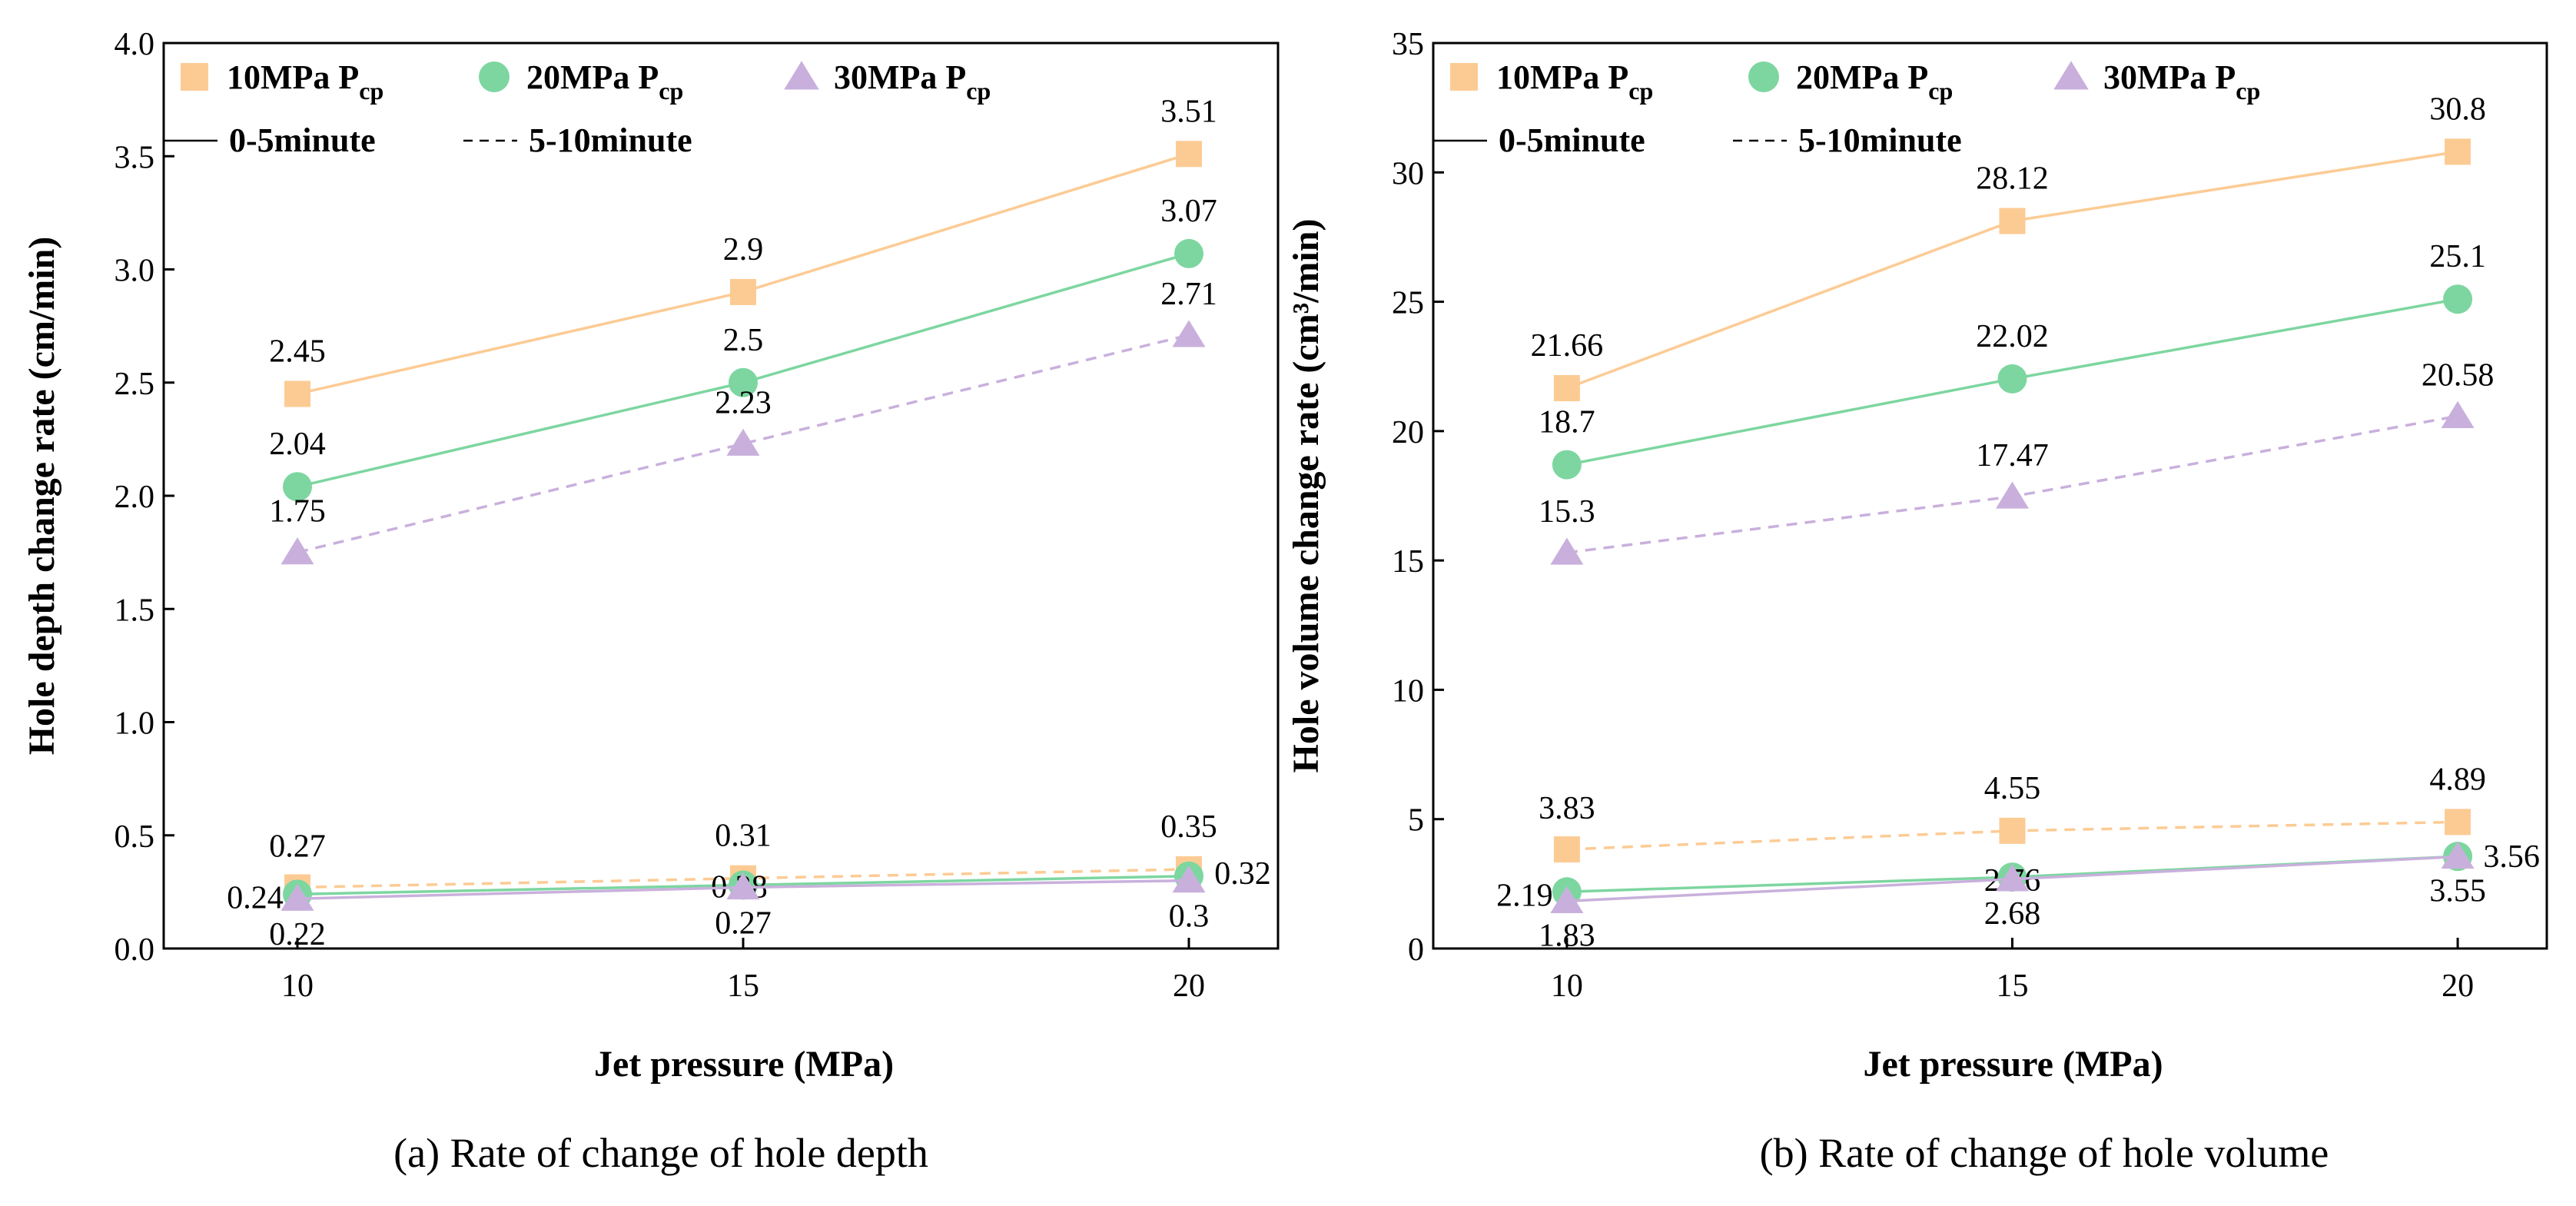 The height and width of the screenshot is (1206, 2576). What do you see at coordinates (495, 76) in the screenshot?
I see `legend-marker-circle` at bounding box center [495, 76].